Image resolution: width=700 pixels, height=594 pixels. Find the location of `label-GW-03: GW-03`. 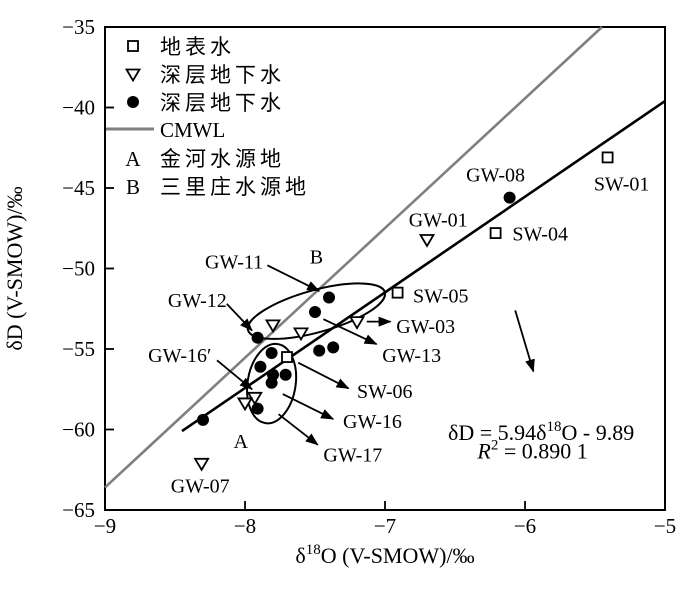

label-GW-03: GW-03 is located at coordinates (425, 327).